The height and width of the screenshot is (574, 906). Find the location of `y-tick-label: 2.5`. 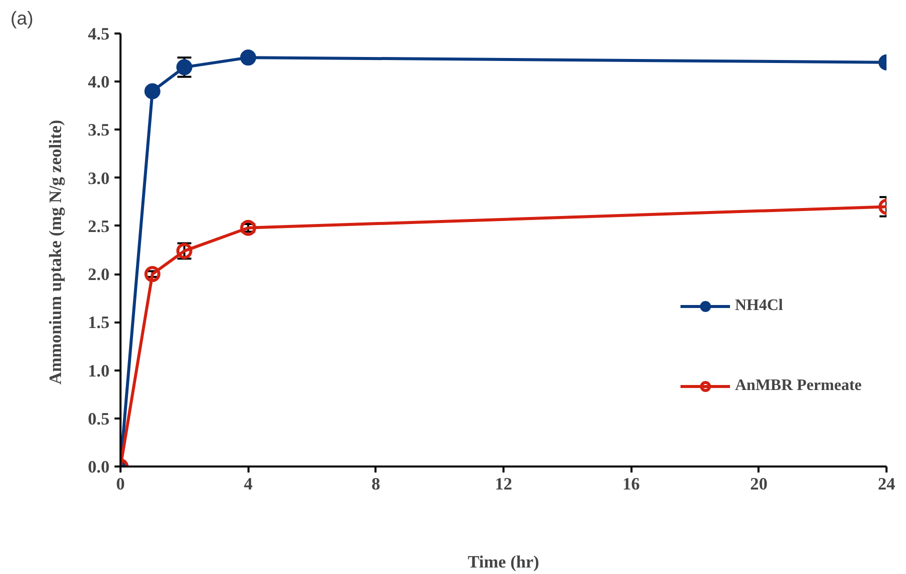

y-tick-label: 2.5 is located at coordinates (99, 226).